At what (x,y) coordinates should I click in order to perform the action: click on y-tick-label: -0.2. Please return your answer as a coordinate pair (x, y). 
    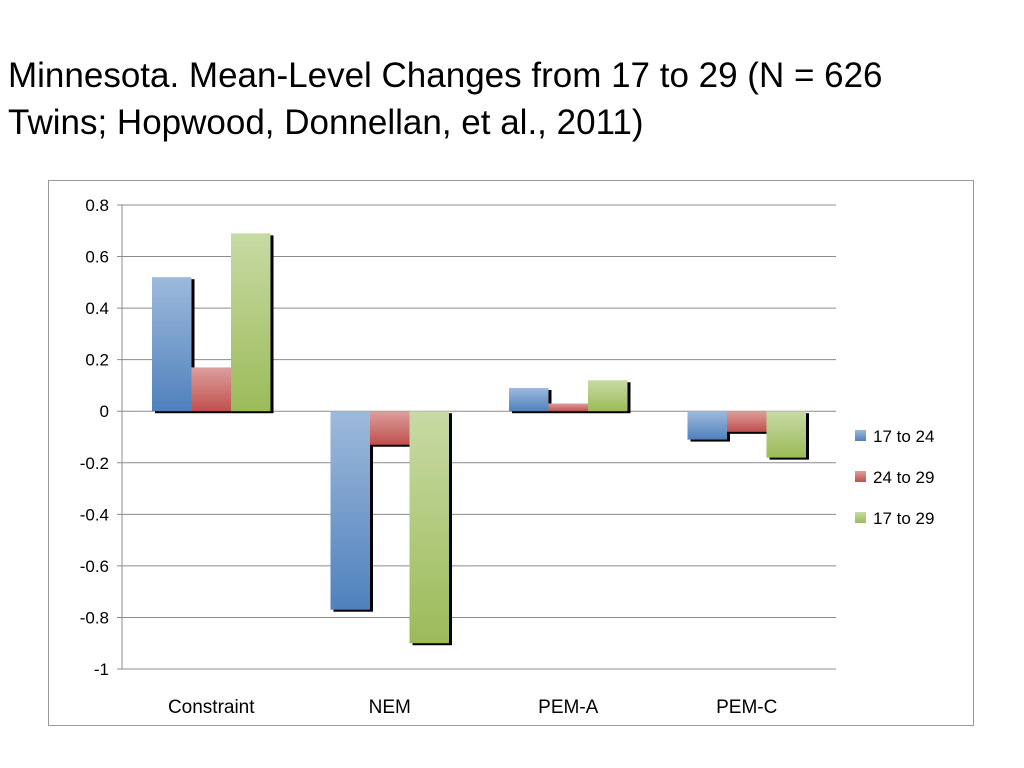
    Looking at the image, I should click on (94, 463).